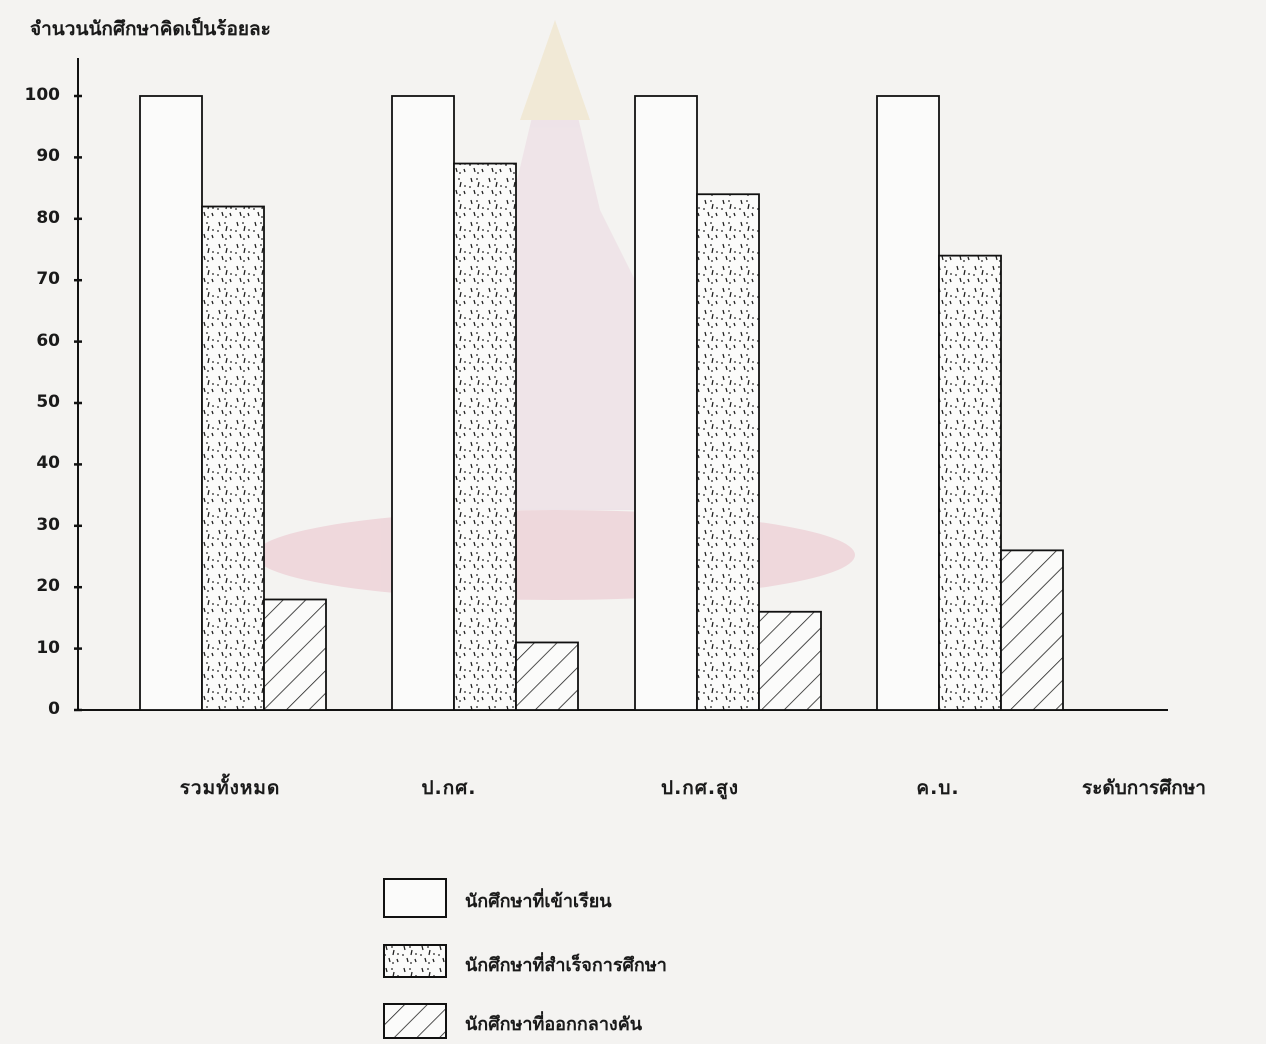 The image size is (1266, 1044). I want to click on y-tick-label: 50, so click(48, 402).